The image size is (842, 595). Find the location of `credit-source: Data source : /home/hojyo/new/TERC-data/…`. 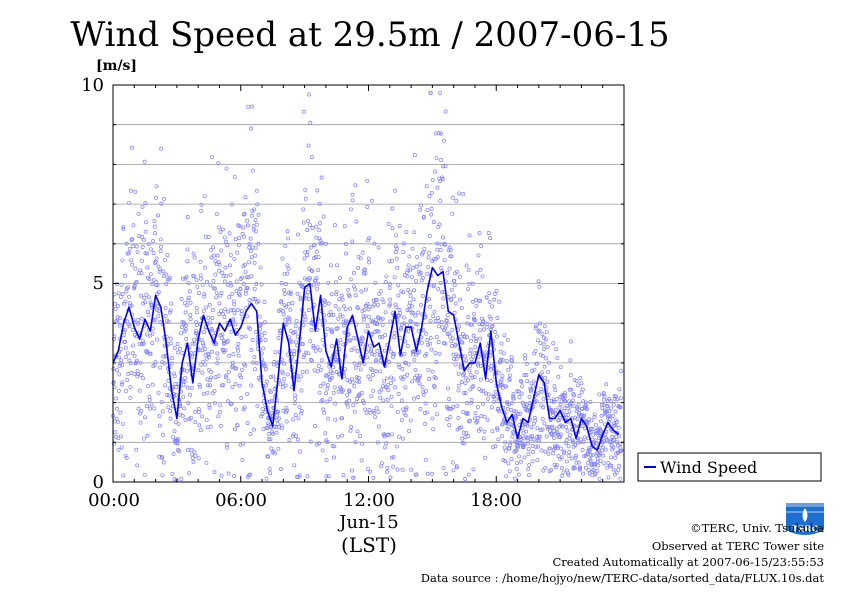

credit-source: Data source : /home/hojyo/new/TERC-data/… is located at coordinates (623, 578).